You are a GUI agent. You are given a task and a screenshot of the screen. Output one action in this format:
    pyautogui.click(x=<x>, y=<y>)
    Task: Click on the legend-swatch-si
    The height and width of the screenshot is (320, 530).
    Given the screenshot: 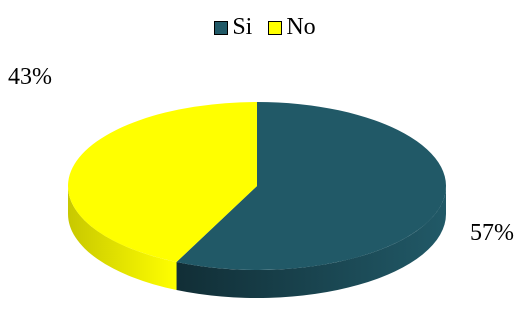 What is the action you would take?
    pyautogui.click(x=221, y=28)
    